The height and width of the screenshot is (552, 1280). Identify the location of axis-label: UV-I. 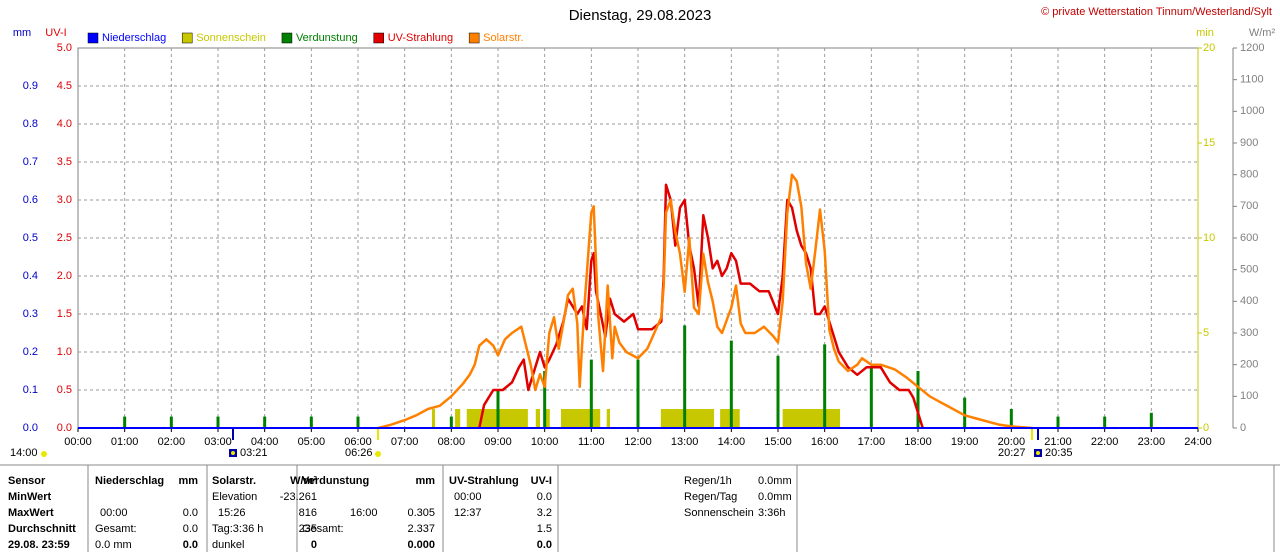
(55, 33).